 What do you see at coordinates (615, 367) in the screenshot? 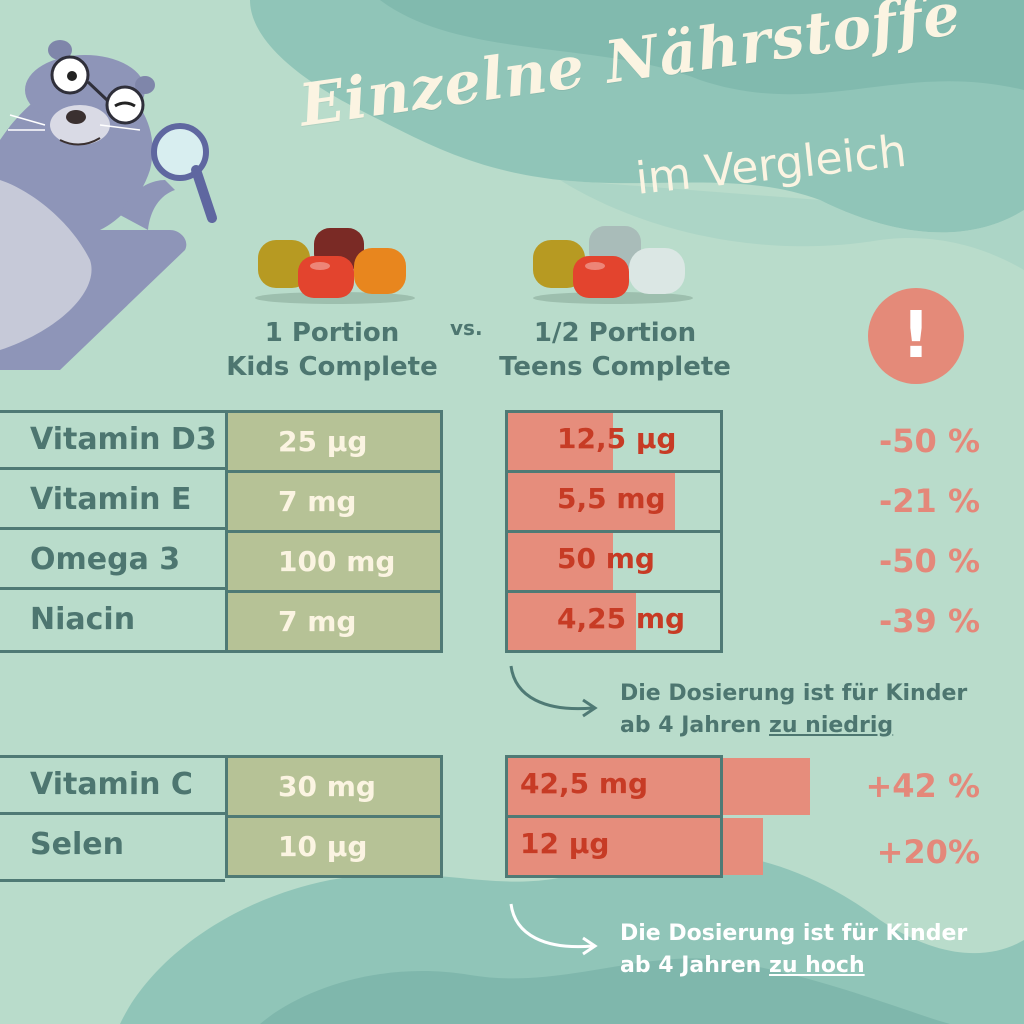
I see `teens-header-line2: Teens Complete` at bounding box center [615, 367].